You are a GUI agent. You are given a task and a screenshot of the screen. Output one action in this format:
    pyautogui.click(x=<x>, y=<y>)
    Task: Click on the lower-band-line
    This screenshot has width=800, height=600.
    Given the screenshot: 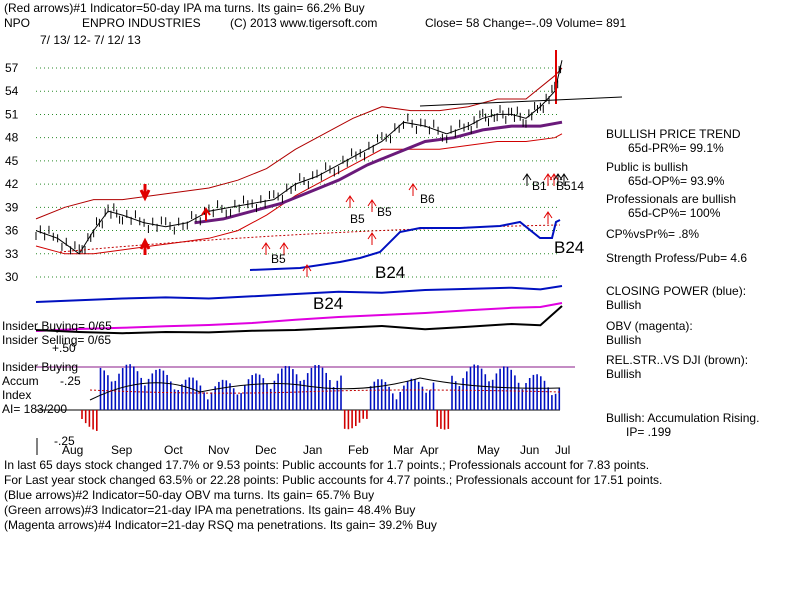 What is the action you would take?
    pyautogui.click(x=299, y=194)
    